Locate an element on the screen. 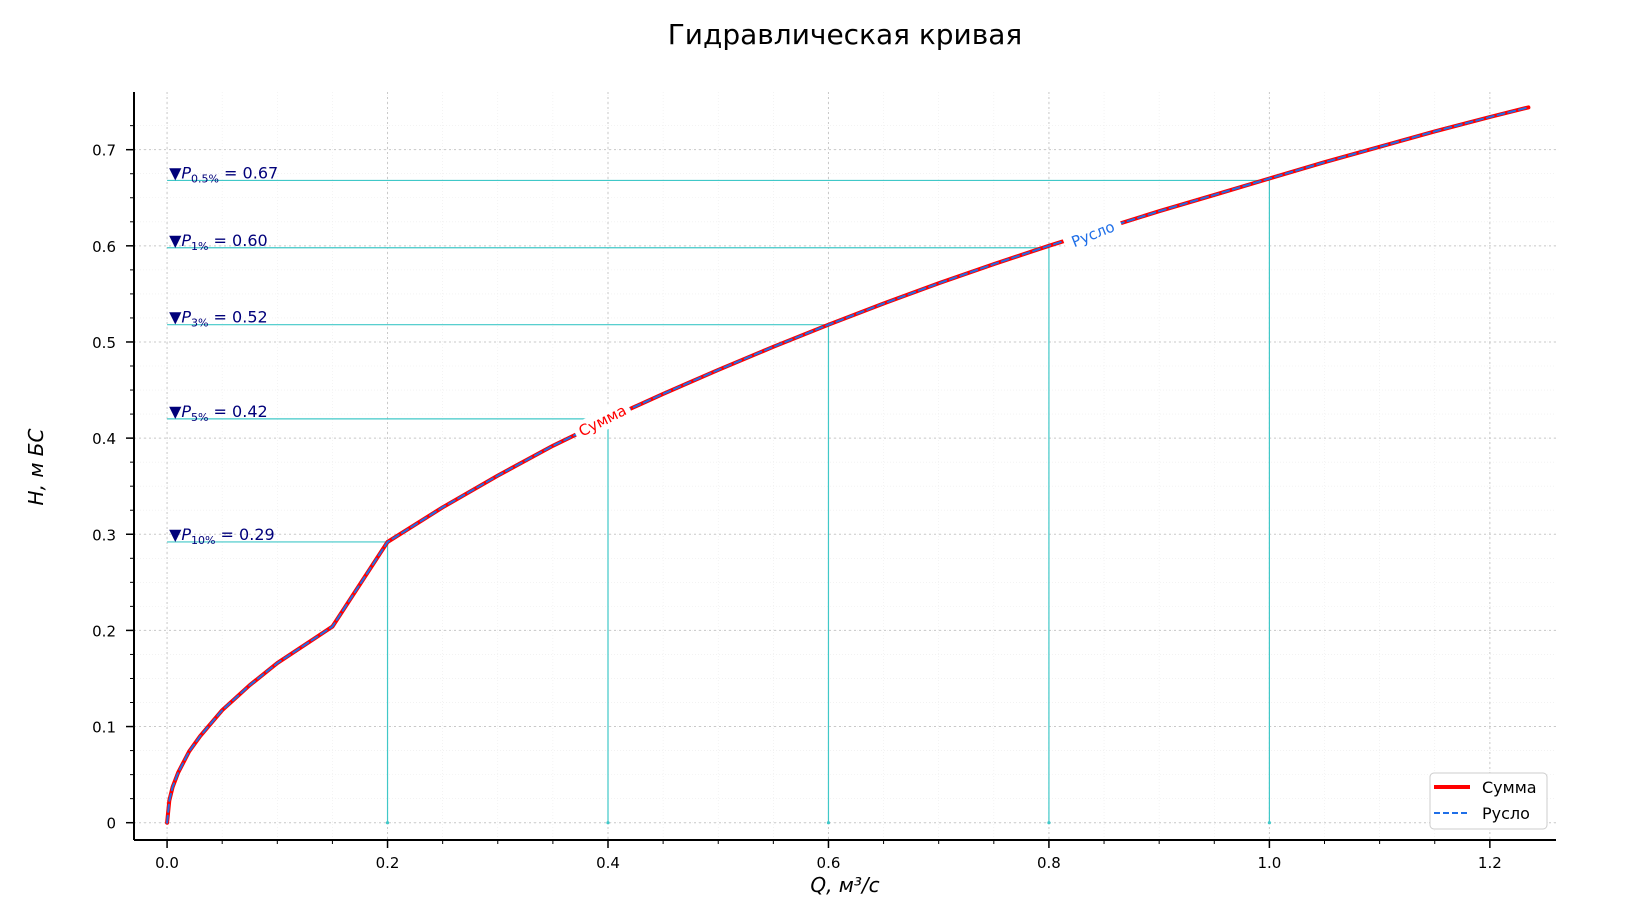 The width and height of the screenshot is (1650, 900). y-tick-label: 0.4 is located at coordinates (104, 439).